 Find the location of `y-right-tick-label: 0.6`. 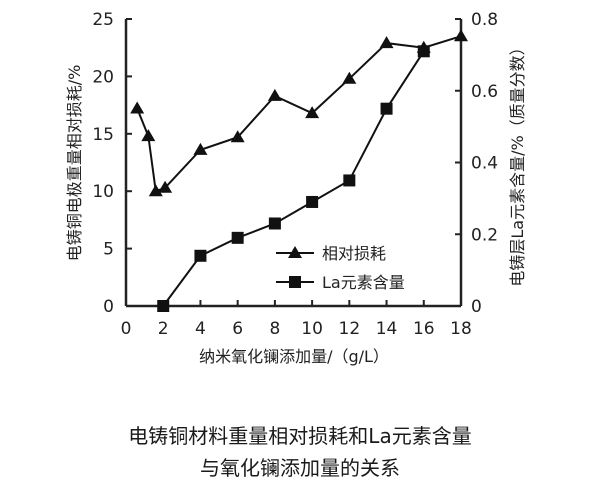

y-right-tick-label: 0.6 is located at coordinates (484, 92).